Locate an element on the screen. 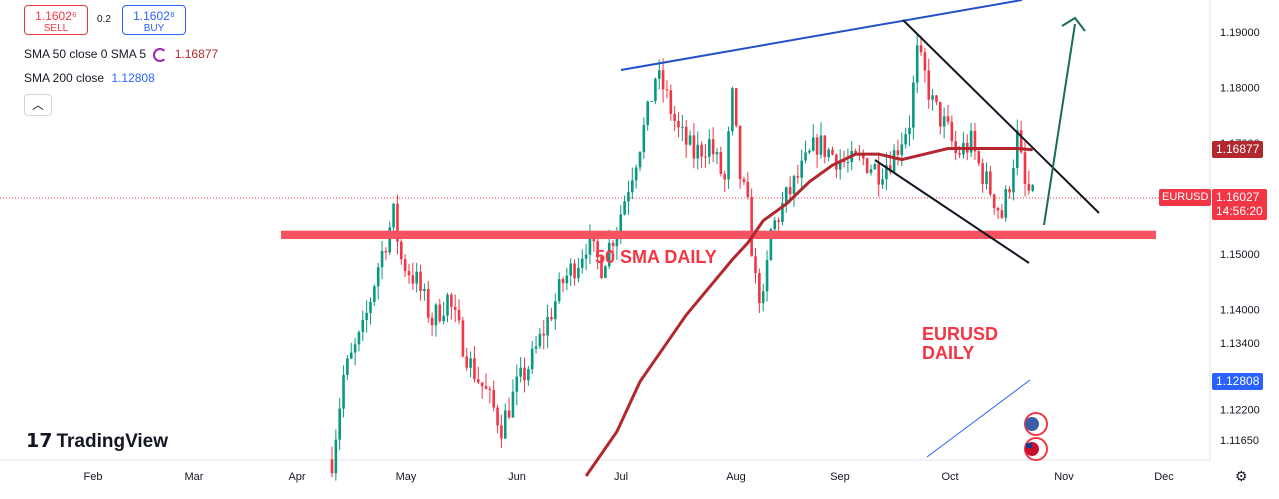 The height and width of the screenshot is (499, 1279). legend-sma50: SMA 50 close 0 SMA 5 1.16877 is located at coordinates (121, 54).